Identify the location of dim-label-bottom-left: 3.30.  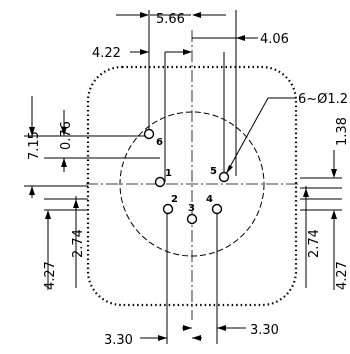
(118, 340).